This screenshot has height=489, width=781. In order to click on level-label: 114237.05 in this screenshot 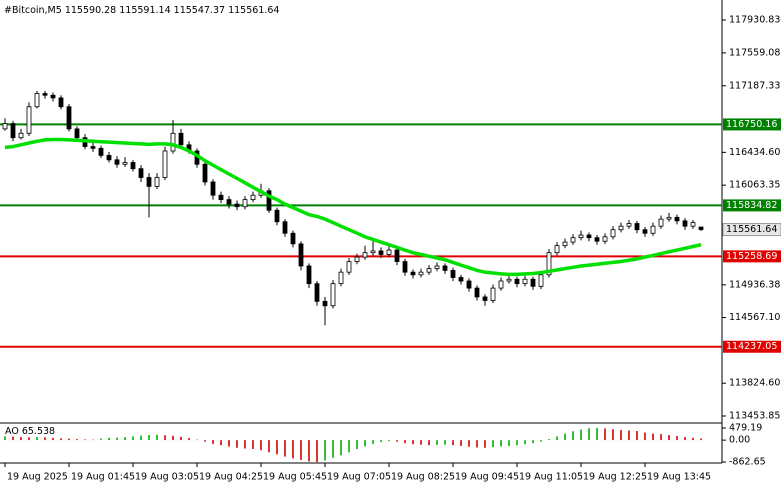, I will do `click(751, 346)`.